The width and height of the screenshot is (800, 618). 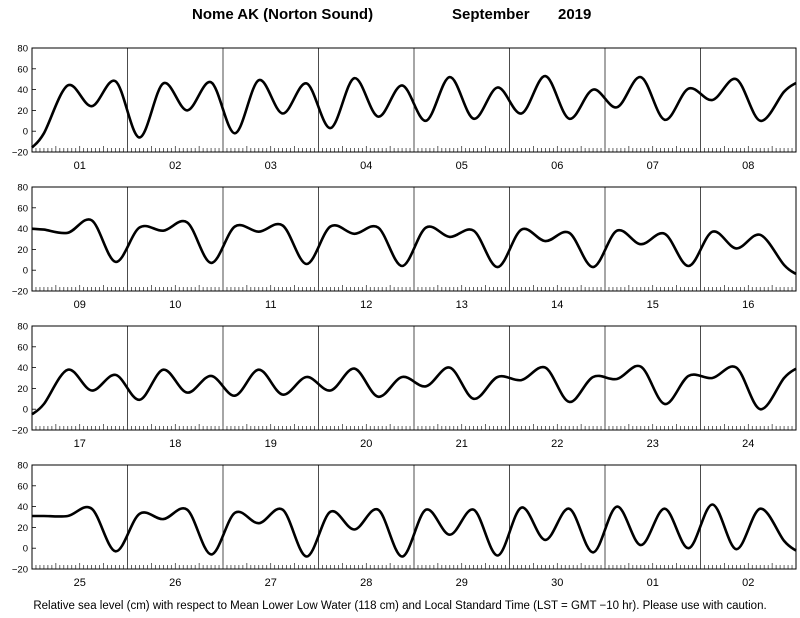 What do you see at coordinates (400, 17) in the screenshot?
I see `chart-title: Nome AK (Norton Sound) September 2019` at bounding box center [400, 17].